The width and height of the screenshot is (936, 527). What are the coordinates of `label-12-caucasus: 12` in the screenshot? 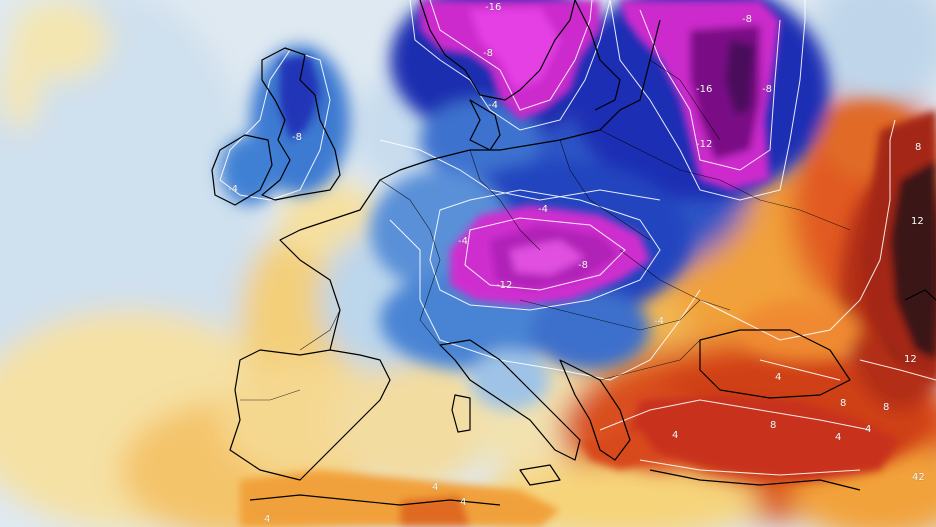 It's located at (910, 359).